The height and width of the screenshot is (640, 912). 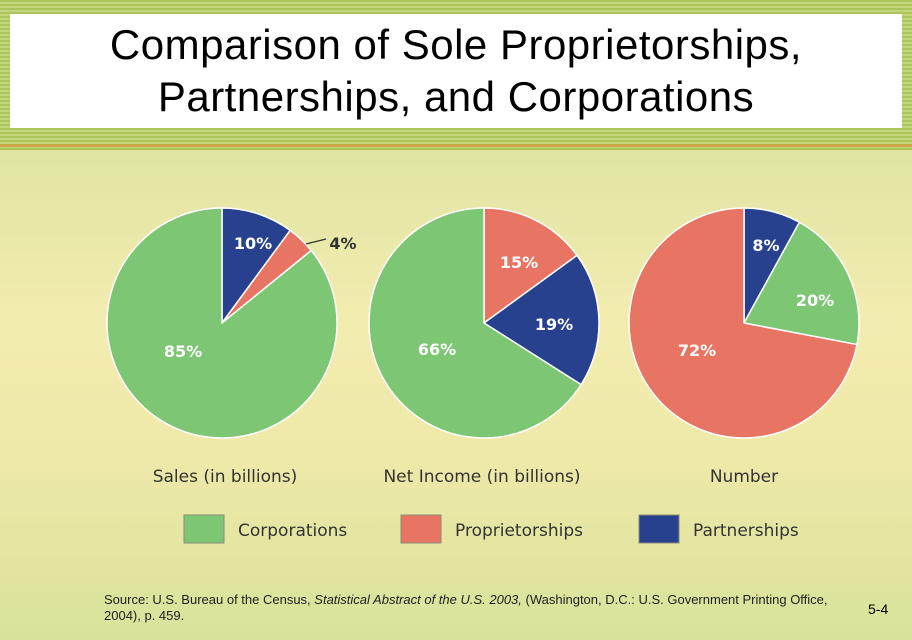 What do you see at coordinates (697, 350) in the screenshot?
I see `data-label-proprietorships: 72%` at bounding box center [697, 350].